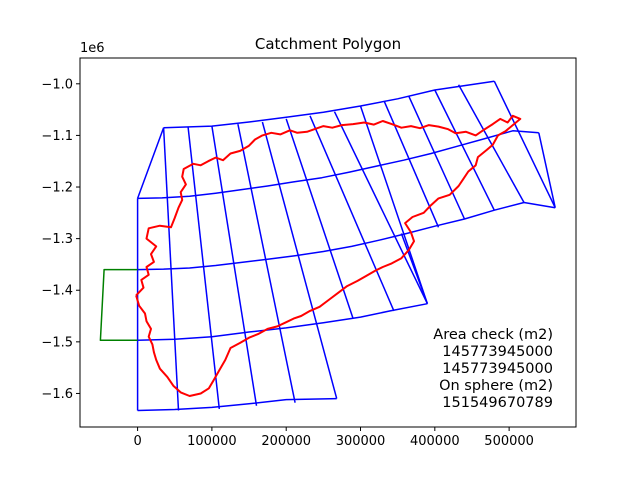 Image resolution: width=640 pixels, height=480 pixels. I want to click on x-tick-label: 200000, so click(286, 441).